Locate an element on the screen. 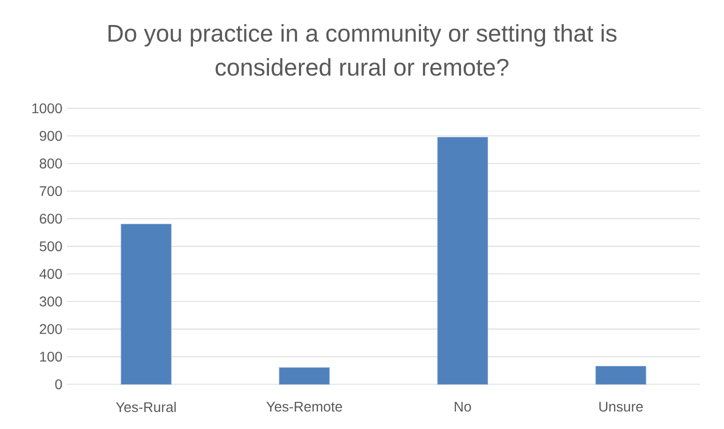 The height and width of the screenshot is (429, 724). y-tick-label: 900 is located at coordinates (51, 135).